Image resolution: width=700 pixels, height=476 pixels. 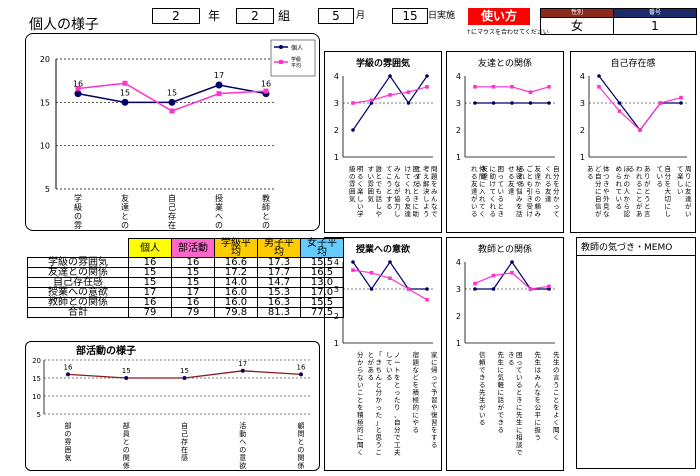 What do you see at coordinates (78, 292) in the screenshot?
I see `row-label: 授業への意欲` at bounding box center [78, 292].